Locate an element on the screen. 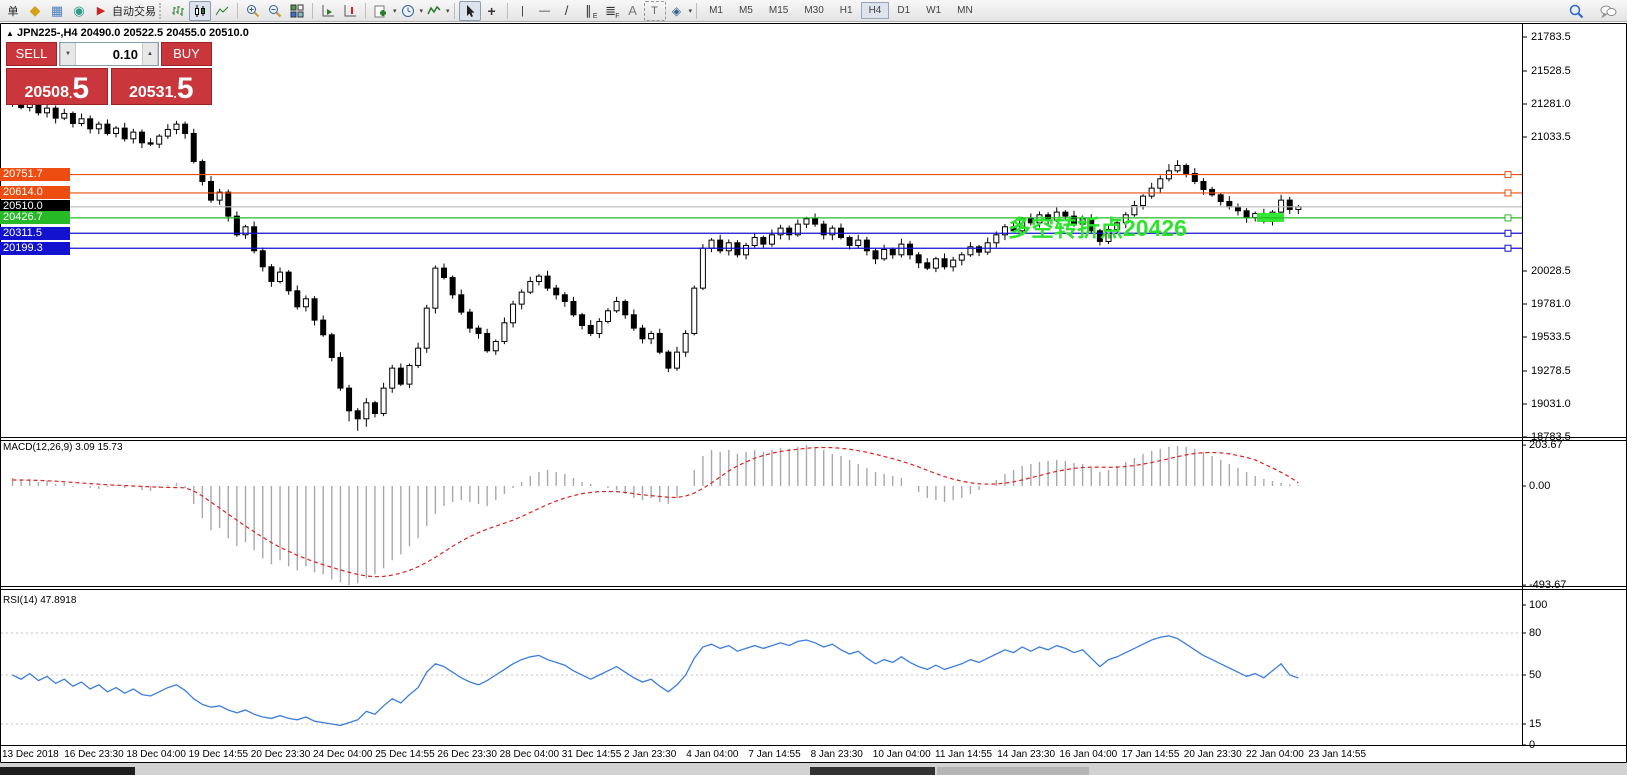  volume-stepper: ▼ ▲ is located at coordinates (109, 54).